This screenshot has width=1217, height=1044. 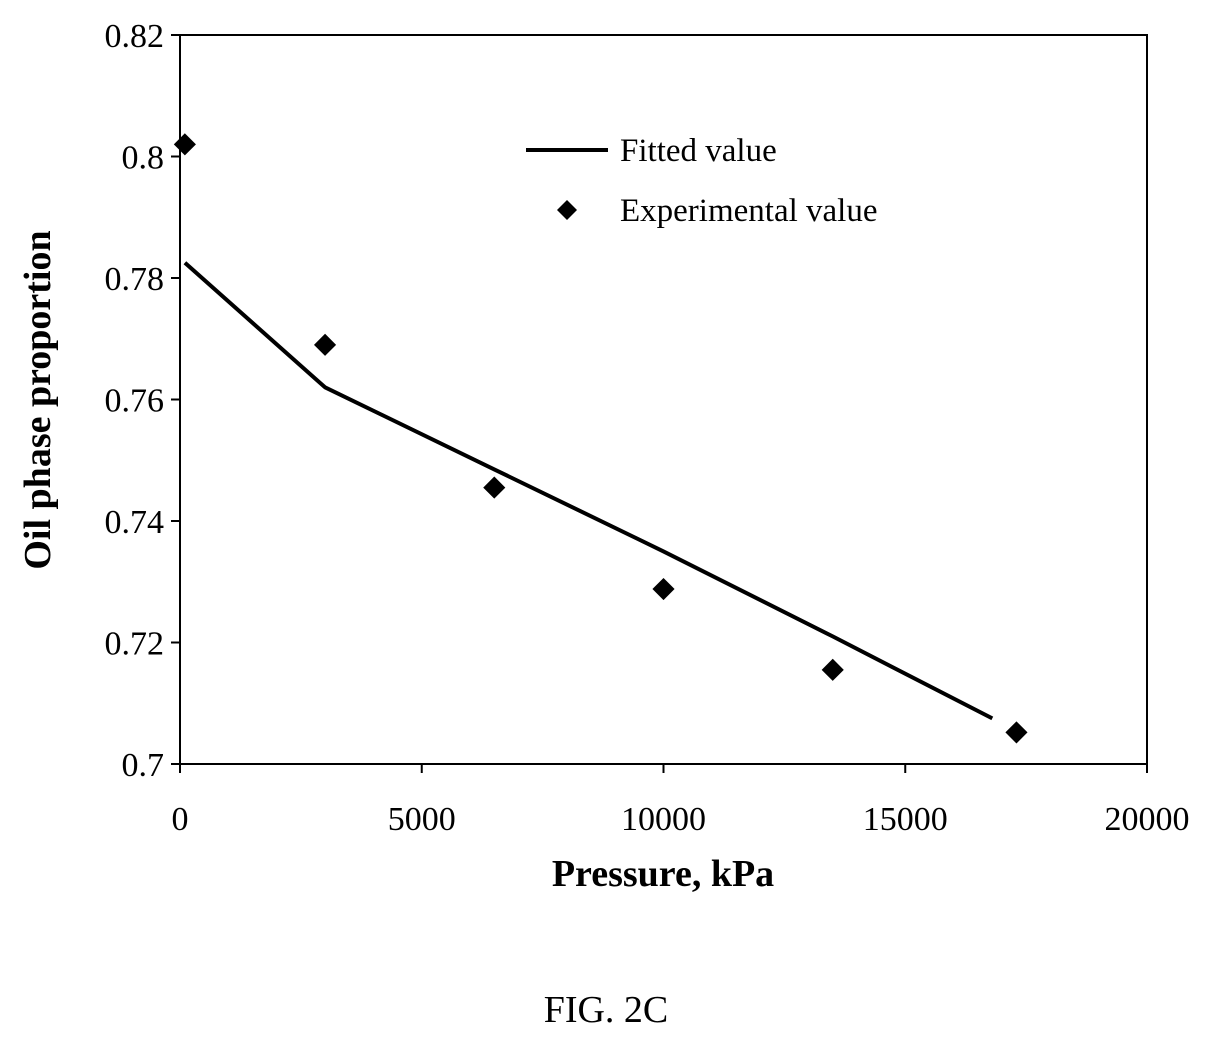 What do you see at coordinates (135, 401) in the screenshot?
I see `y-tick-label: 0.76` at bounding box center [135, 401].